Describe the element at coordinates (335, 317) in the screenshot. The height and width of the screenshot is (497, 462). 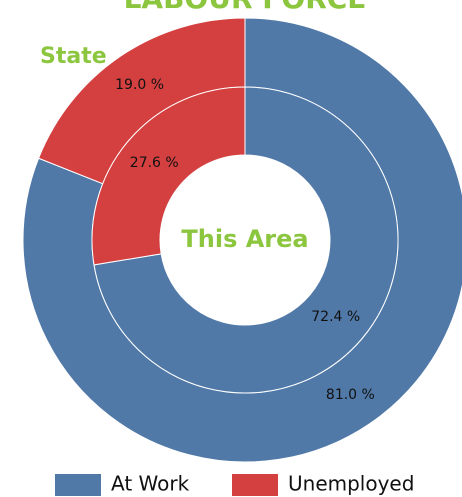
I see `value-label: 72.4 %` at that location.